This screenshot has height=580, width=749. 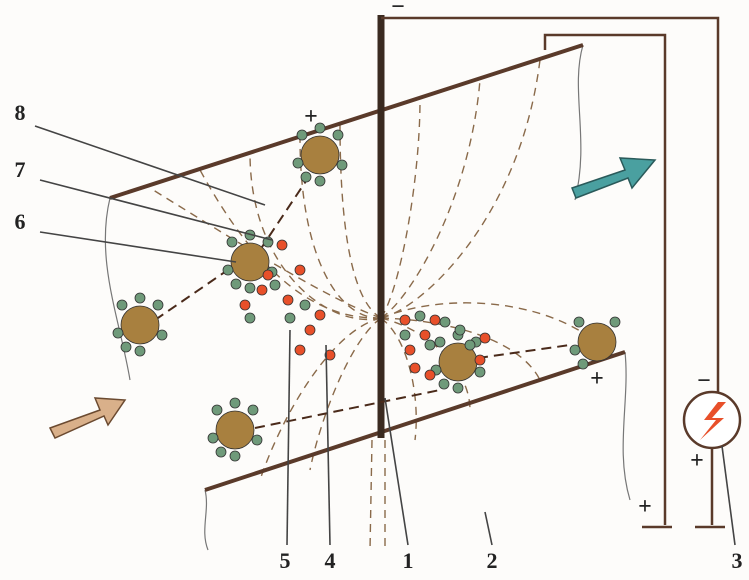 I want to click on lightning-icon, so click(x=713, y=421).